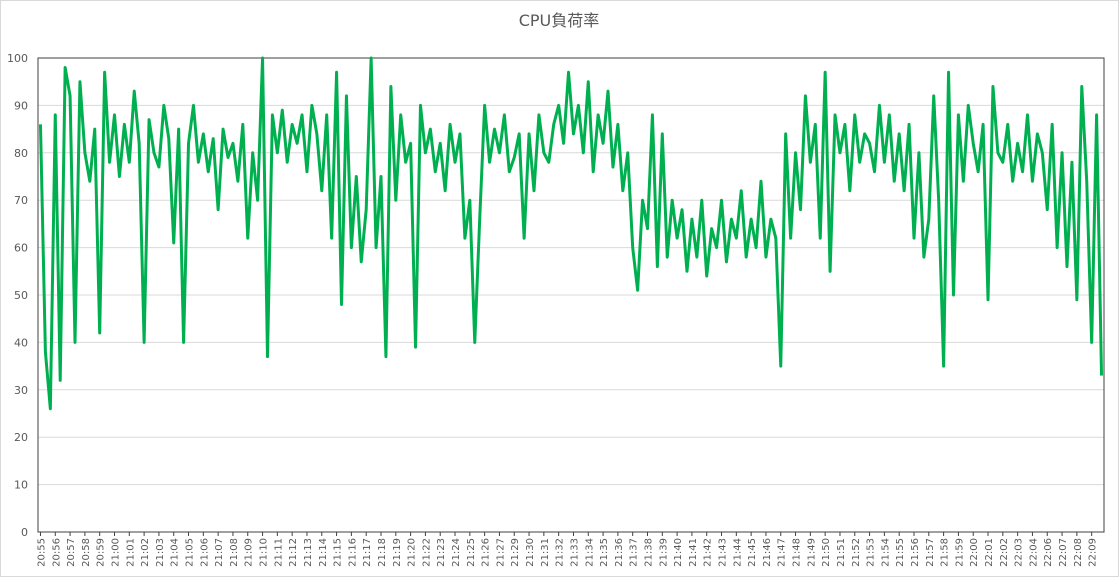 The image size is (1119, 581). I want to click on x-tick-label: 21:26, so click(486, 552).